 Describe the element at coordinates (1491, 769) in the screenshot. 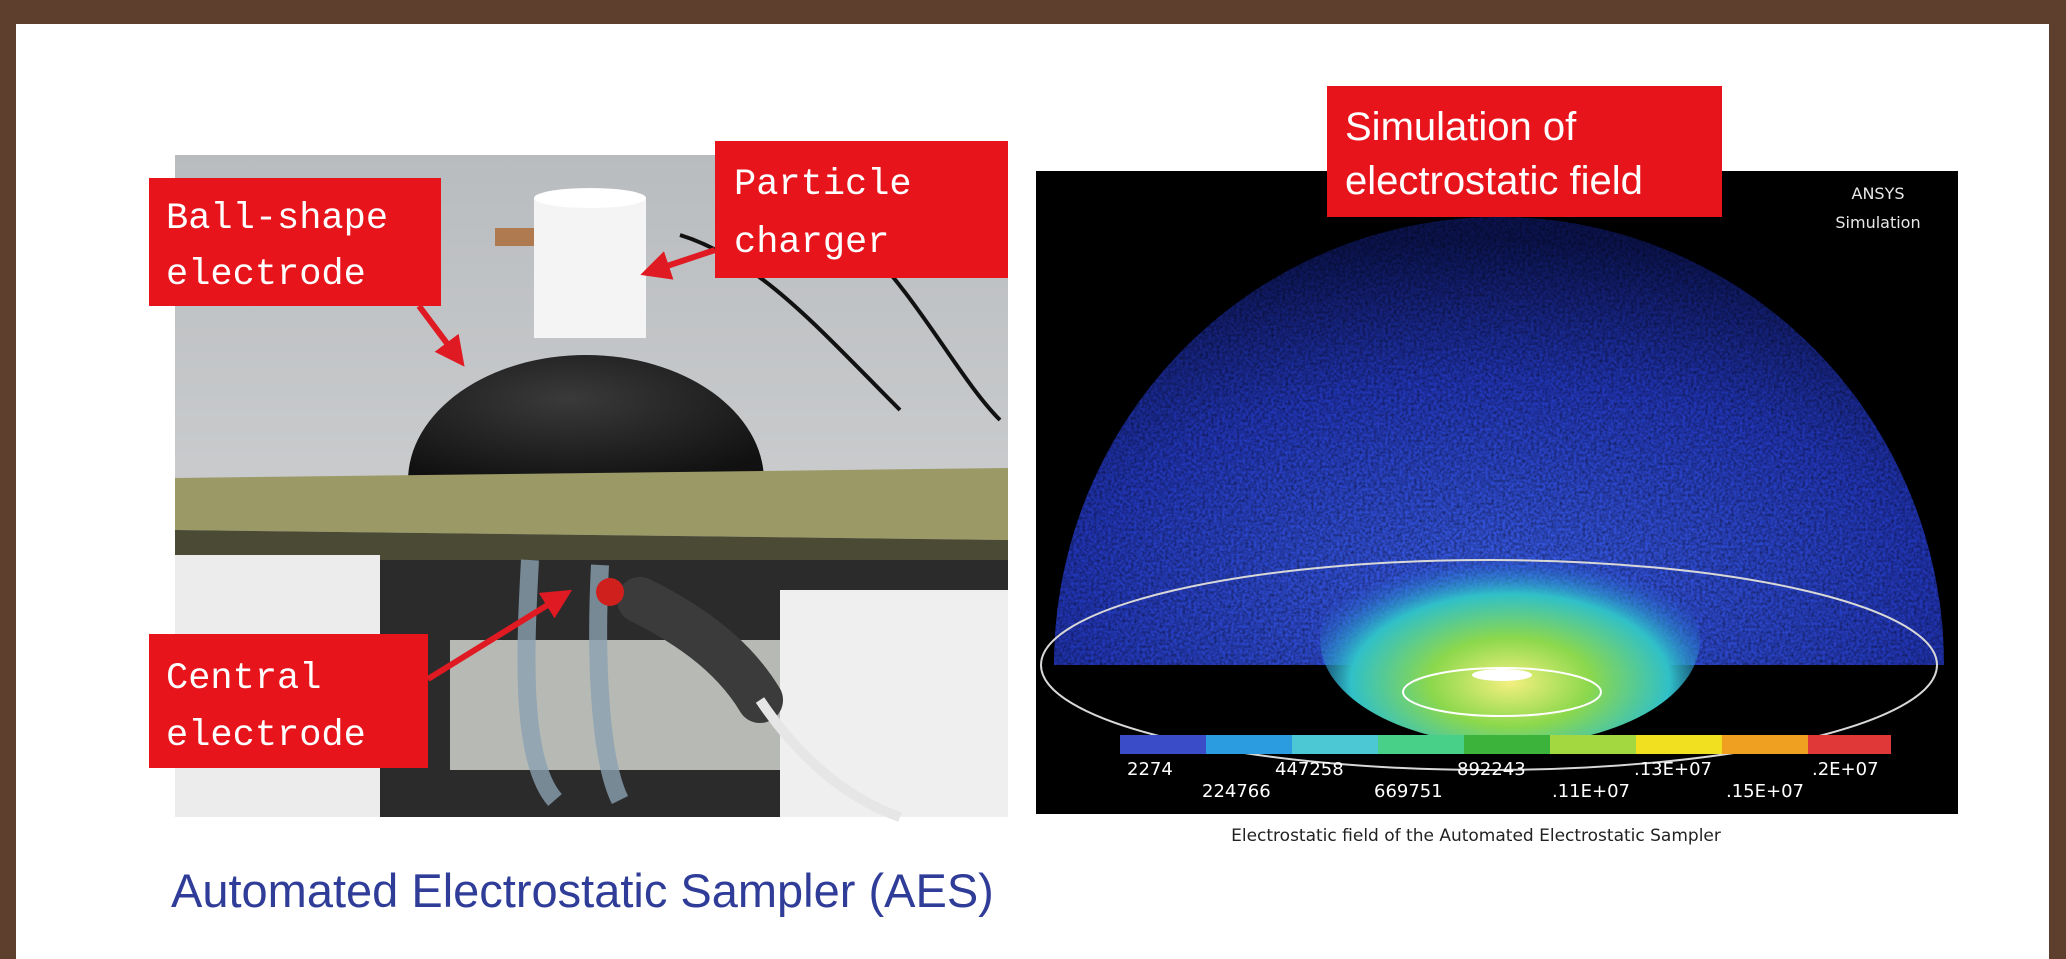

I see `colorbar-label: 892243` at that location.